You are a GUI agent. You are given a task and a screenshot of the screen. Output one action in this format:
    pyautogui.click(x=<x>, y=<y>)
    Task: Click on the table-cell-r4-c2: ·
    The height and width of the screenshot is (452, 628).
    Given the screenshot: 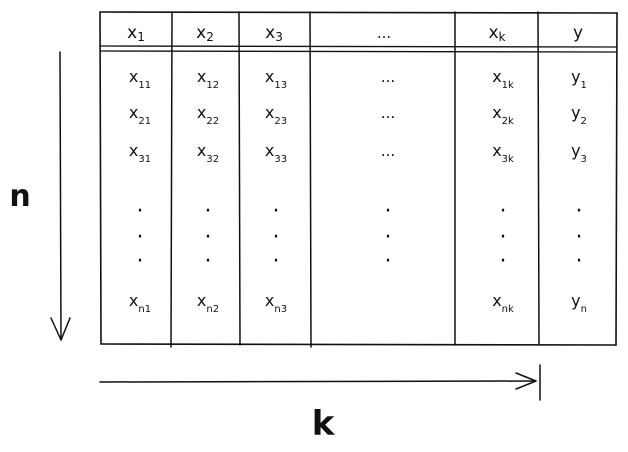 What is the action you would take?
    pyautogui.click(x=208, y=211)
    